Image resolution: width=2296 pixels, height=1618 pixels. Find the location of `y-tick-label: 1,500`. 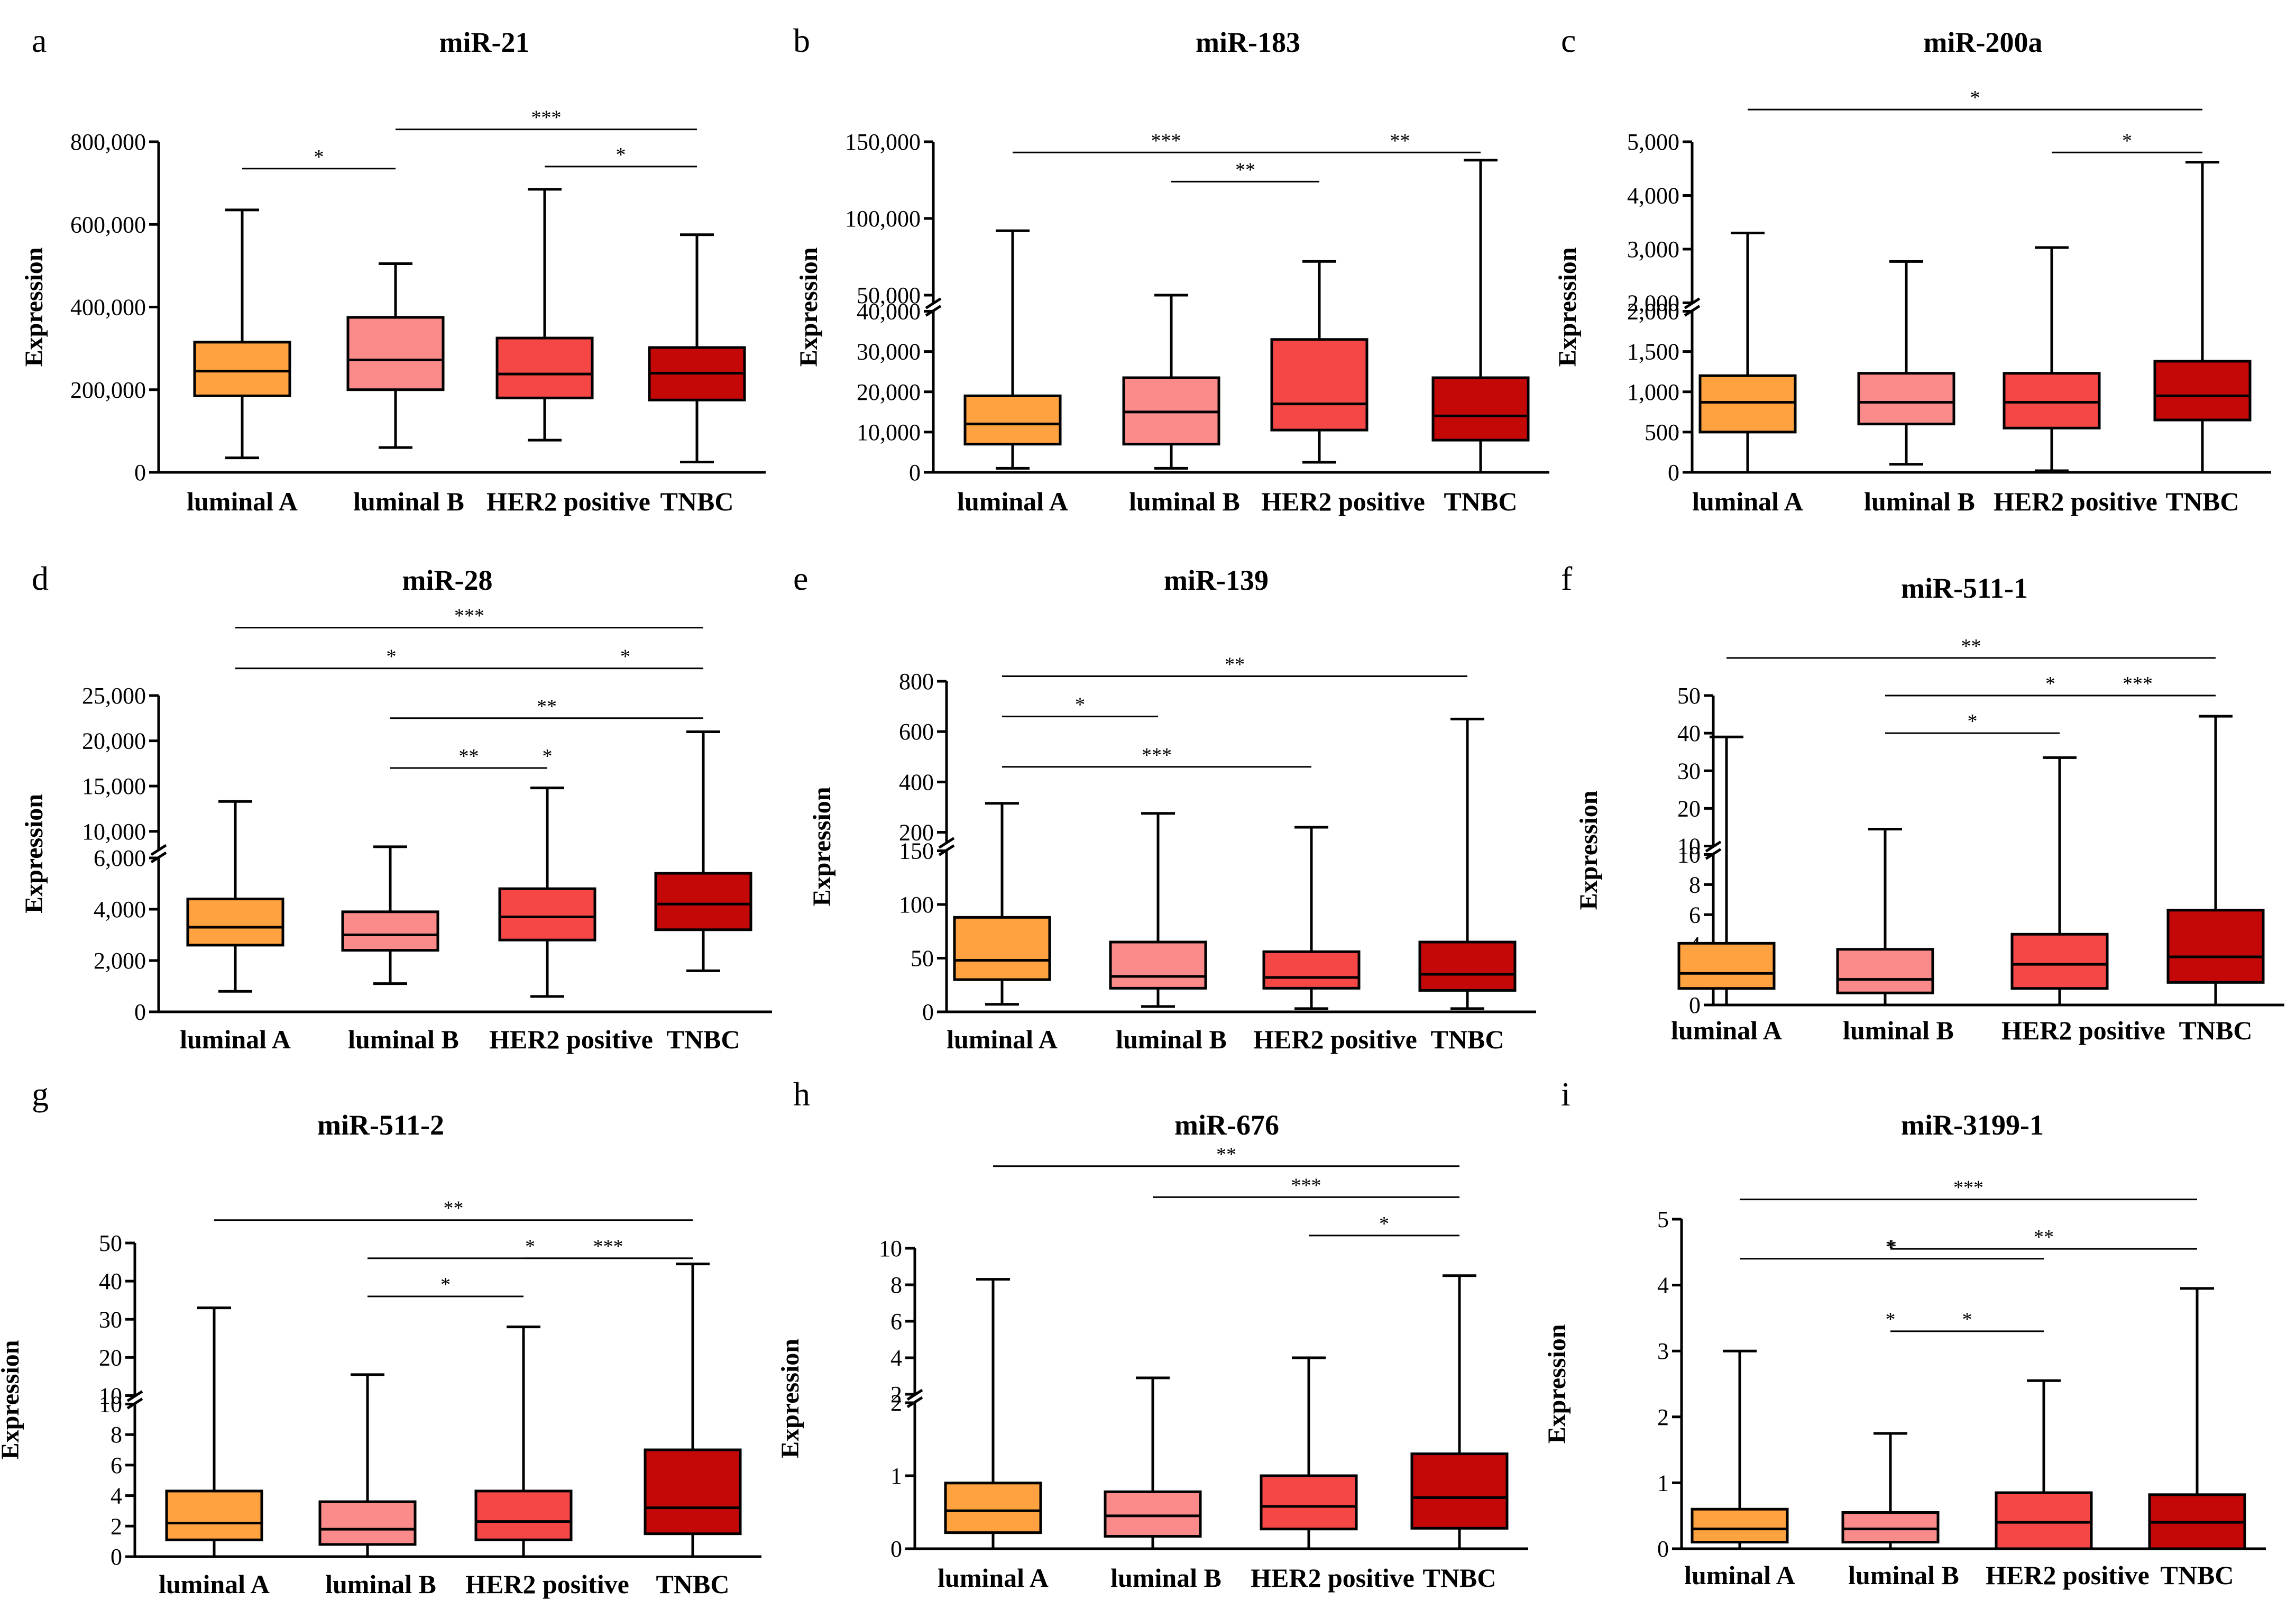

y-tick-label: 1,500 is located at coordinates (1653, 352).